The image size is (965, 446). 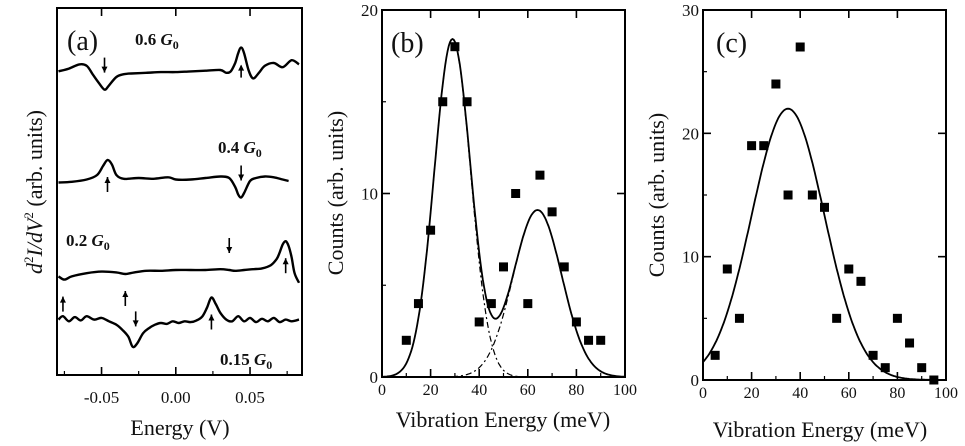 I want to click on panel-a-x-label: Energy (V), so click(x=179, y=427).